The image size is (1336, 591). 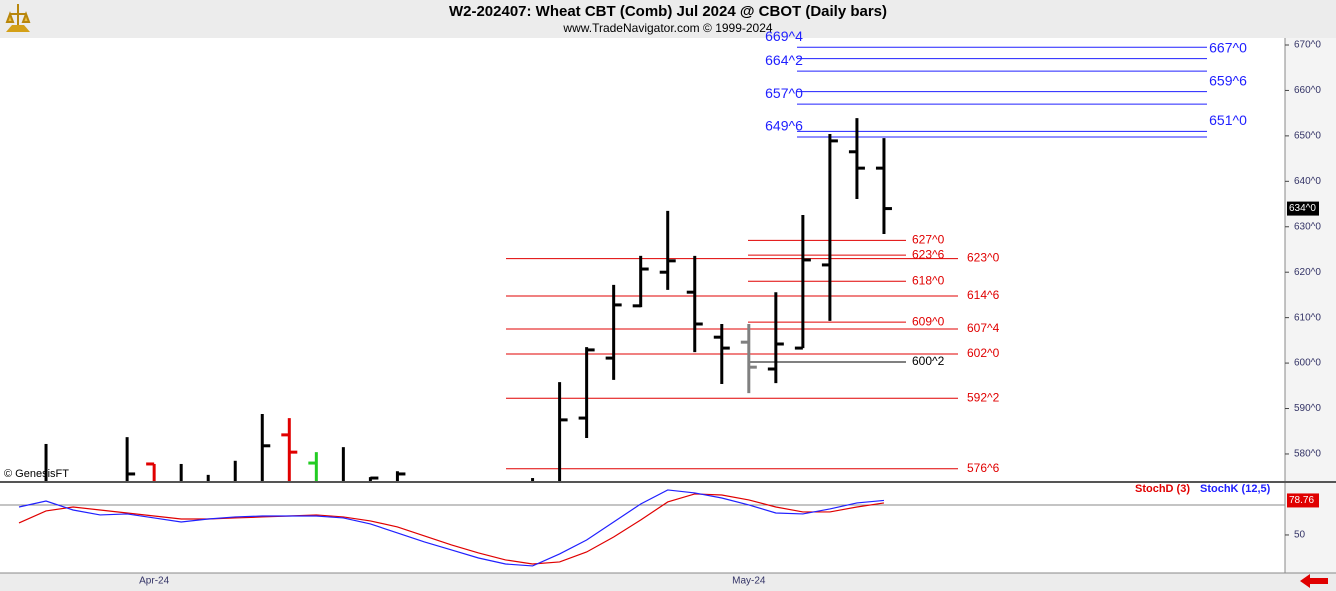 What do you see at coordinates (1235, 489) in the screenshot?
I see `legend-entry: StochK (12,5)` at bounding box center [1235, 489].